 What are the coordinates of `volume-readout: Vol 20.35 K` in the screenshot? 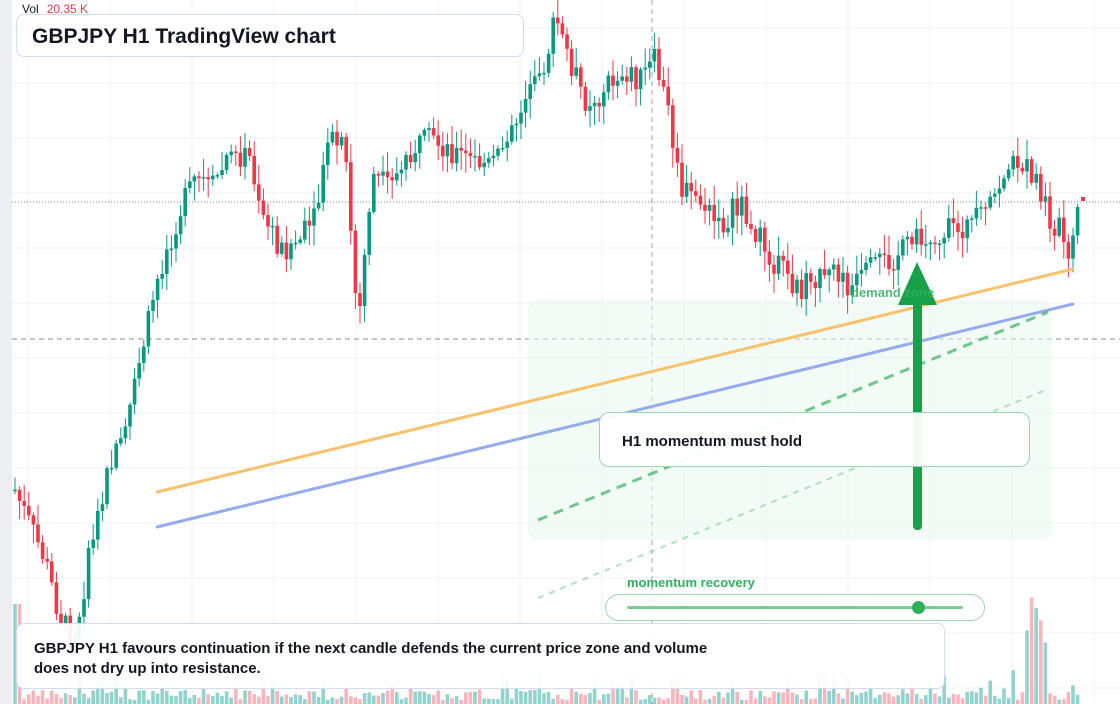 It's located at (55, 9).